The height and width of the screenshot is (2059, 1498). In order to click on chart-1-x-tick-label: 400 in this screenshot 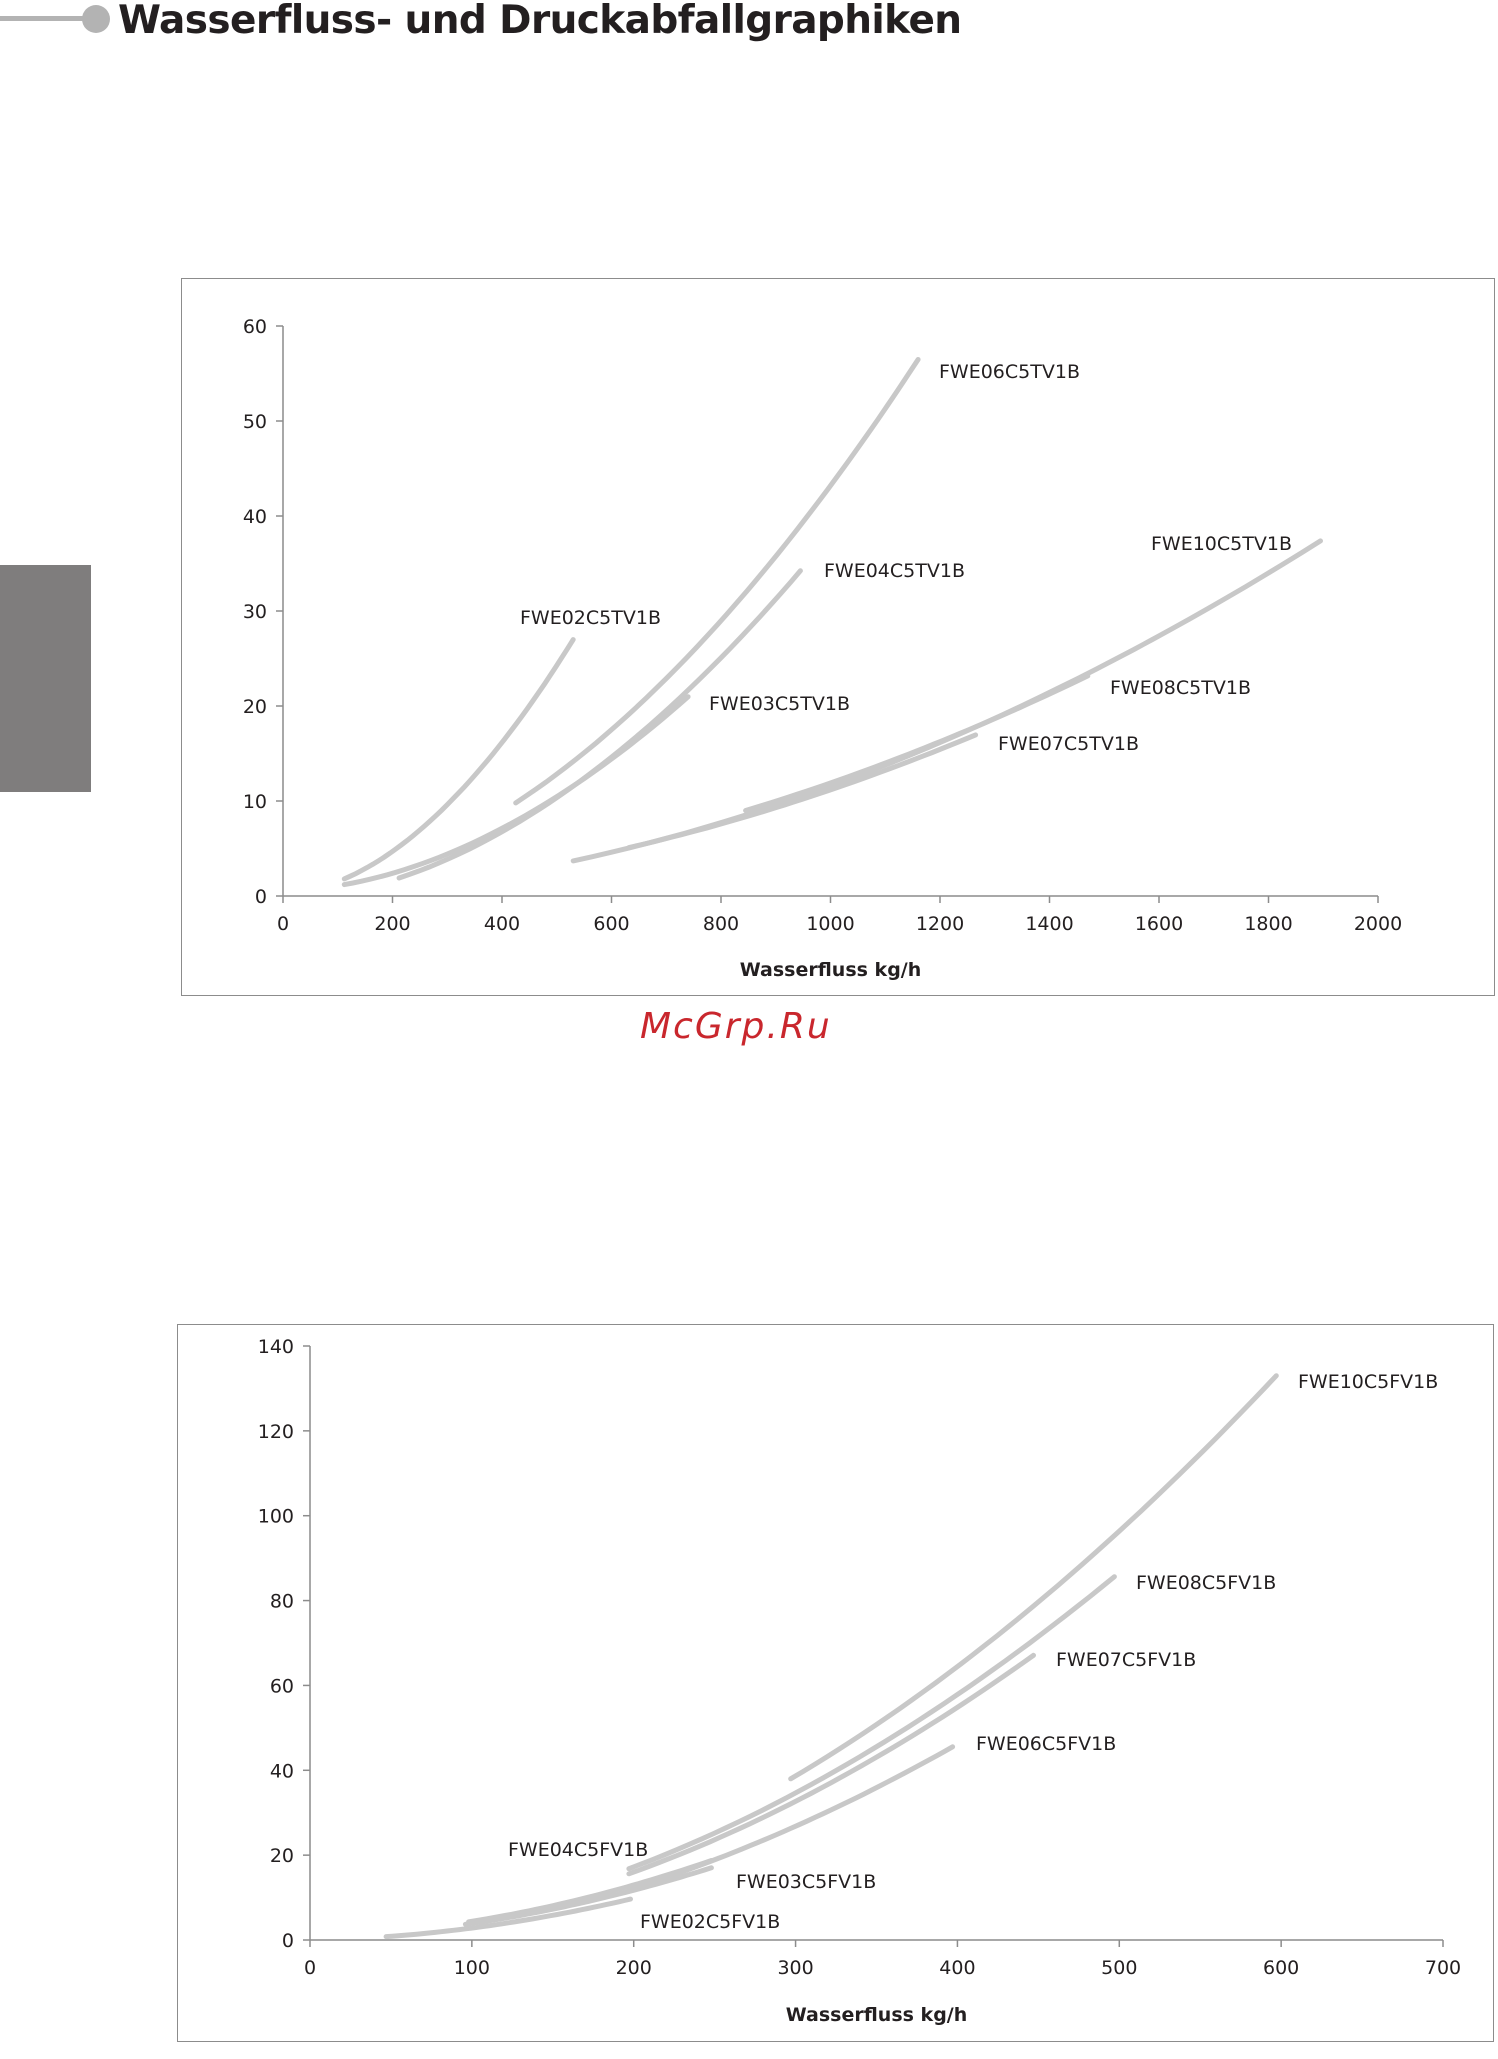, I will do `click(502, 924)`.